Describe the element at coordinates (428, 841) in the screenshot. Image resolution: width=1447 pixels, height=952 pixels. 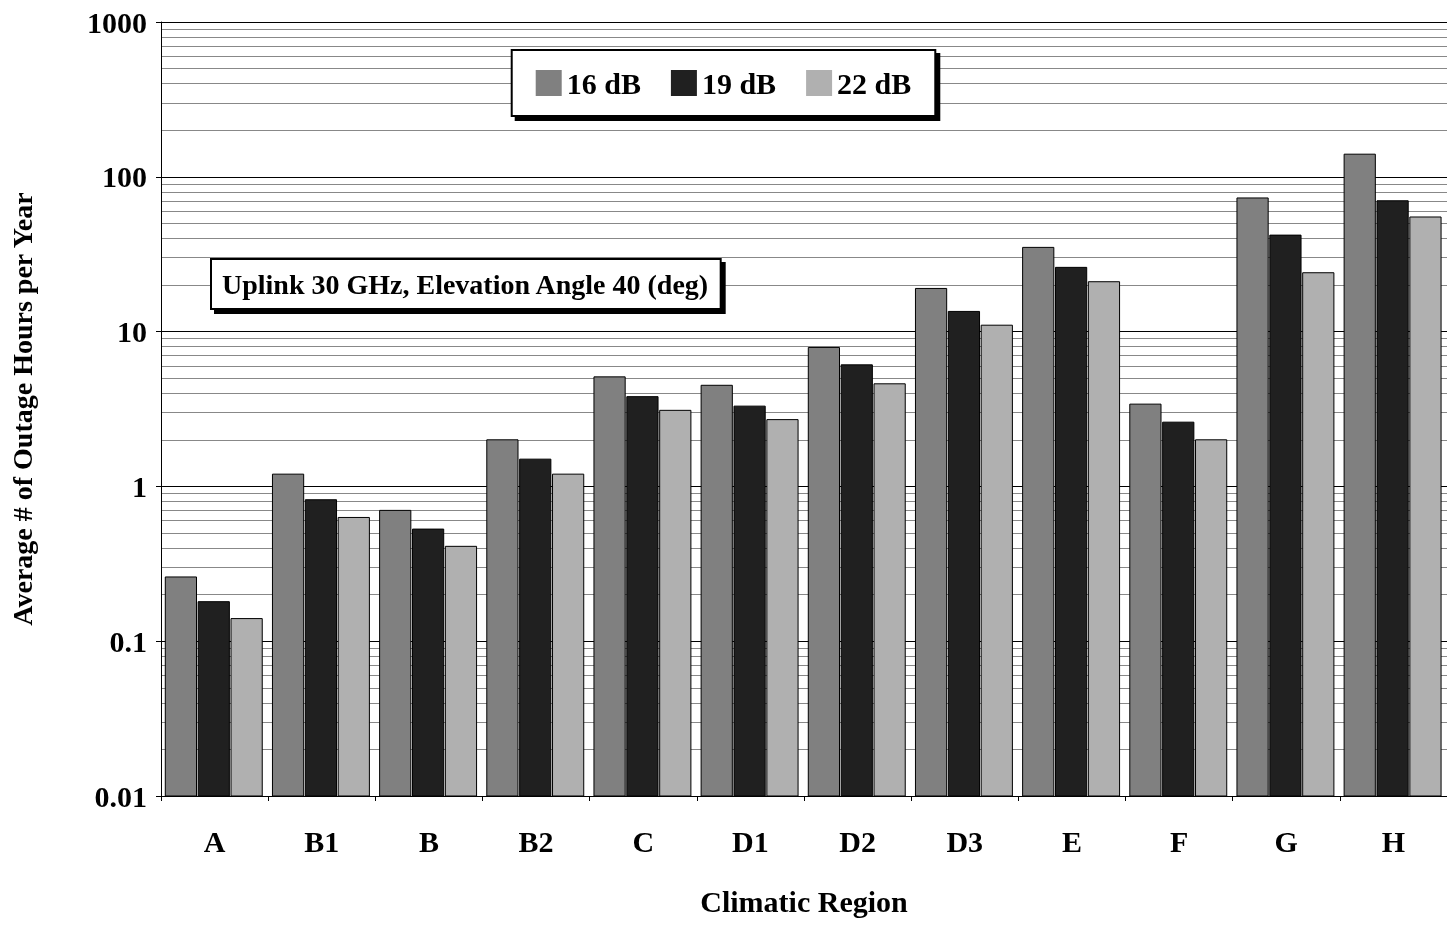
I see `x-tick-label: B` at that location.